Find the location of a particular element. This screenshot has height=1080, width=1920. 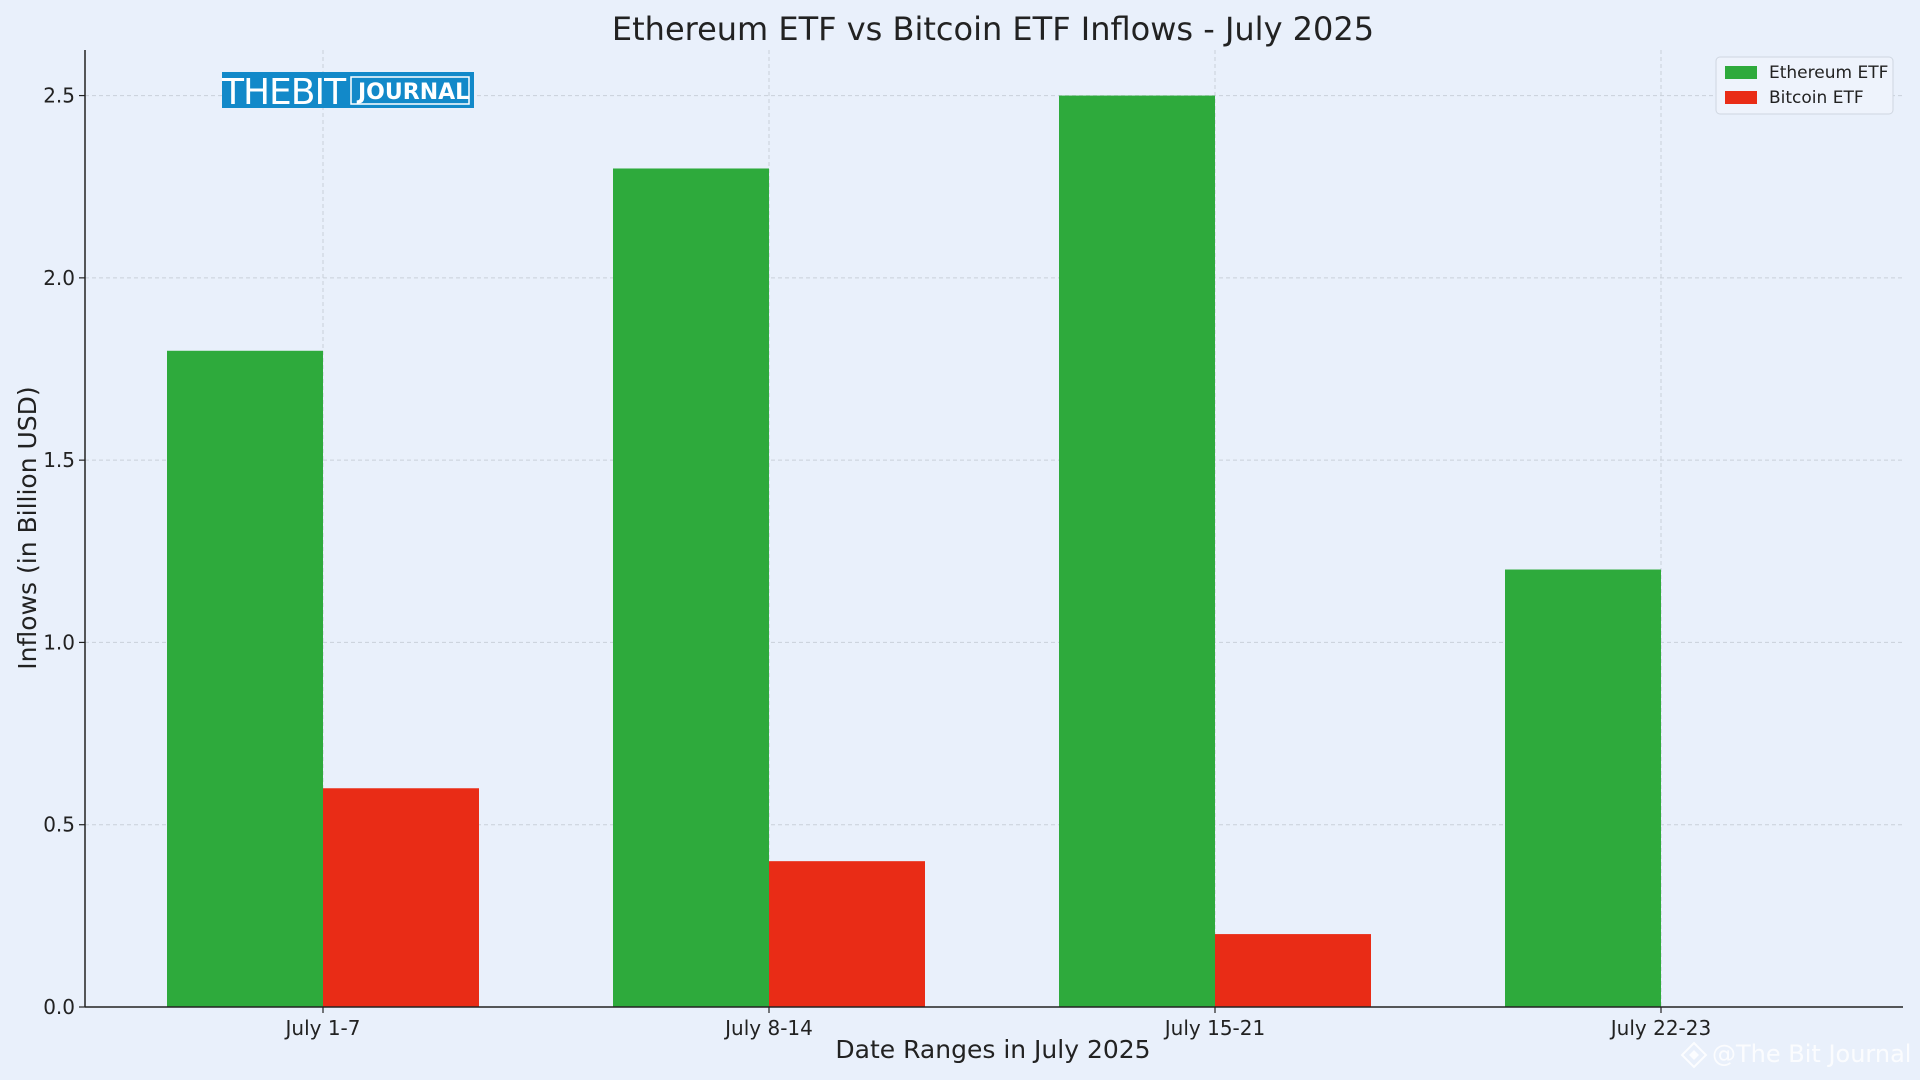

y-tick-label: 2.5 is located at coordinates (59, 96).